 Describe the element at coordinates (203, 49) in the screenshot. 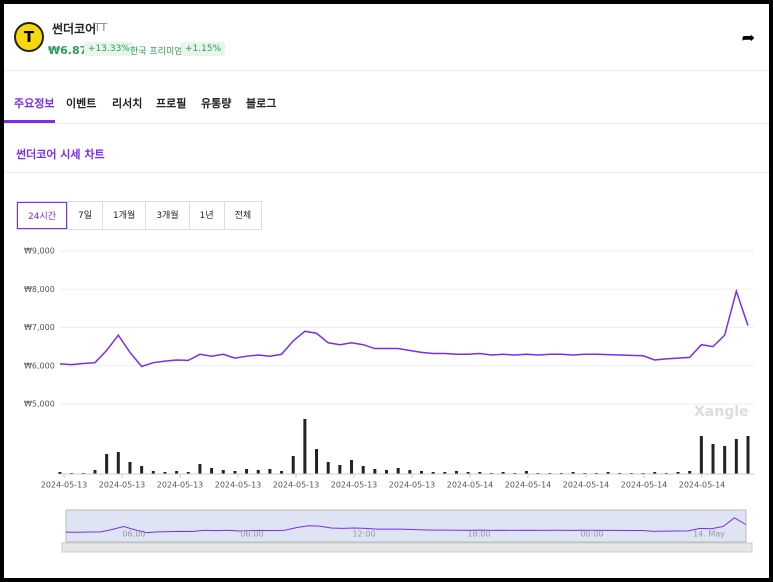

I see `premium-value: +1.15%` at that location.